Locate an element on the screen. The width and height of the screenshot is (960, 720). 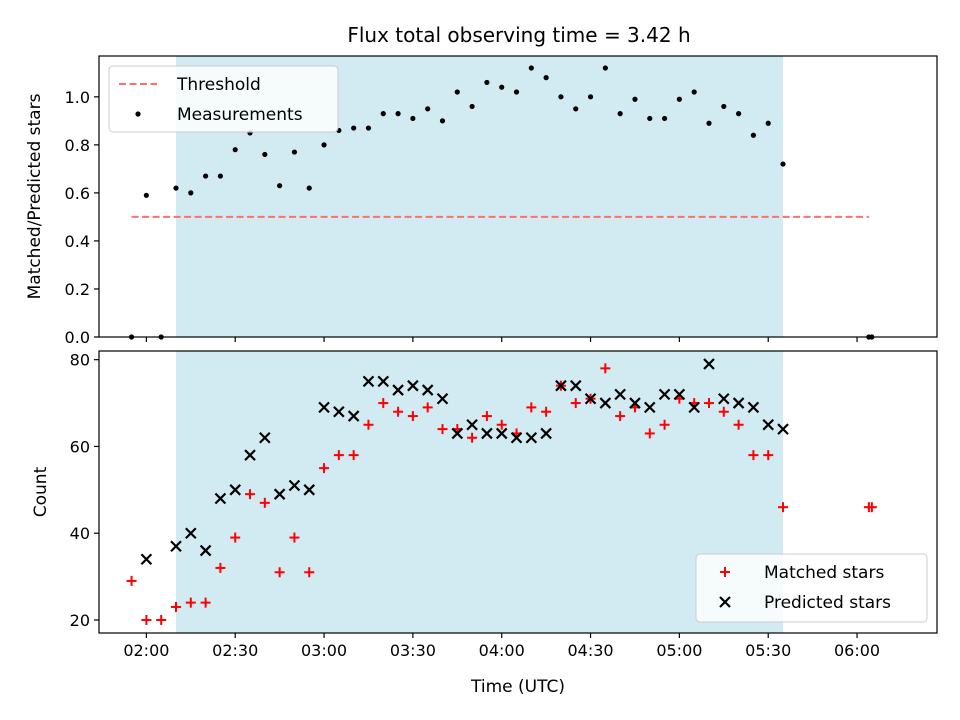
bottom-x-tick-label: 02:30 is located at coordinates (235, 650).